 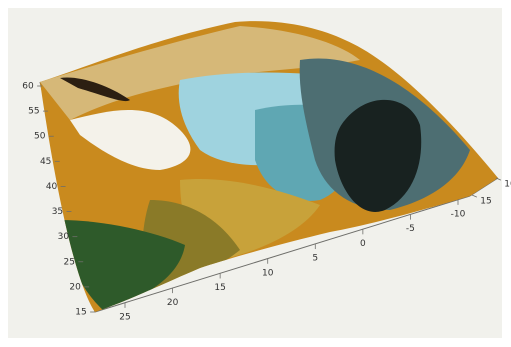 I want to click on y-tick-label: 10, so click(x=507, y=185).